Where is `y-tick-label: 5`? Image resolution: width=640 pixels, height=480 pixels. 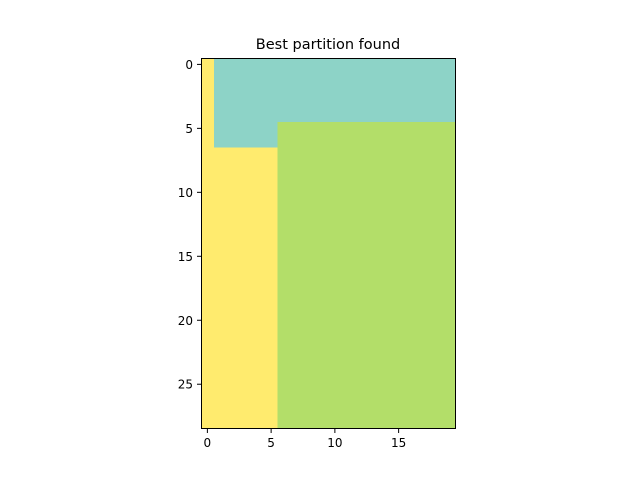 y-tick-label: 5 is located at coordinates (189, 129).